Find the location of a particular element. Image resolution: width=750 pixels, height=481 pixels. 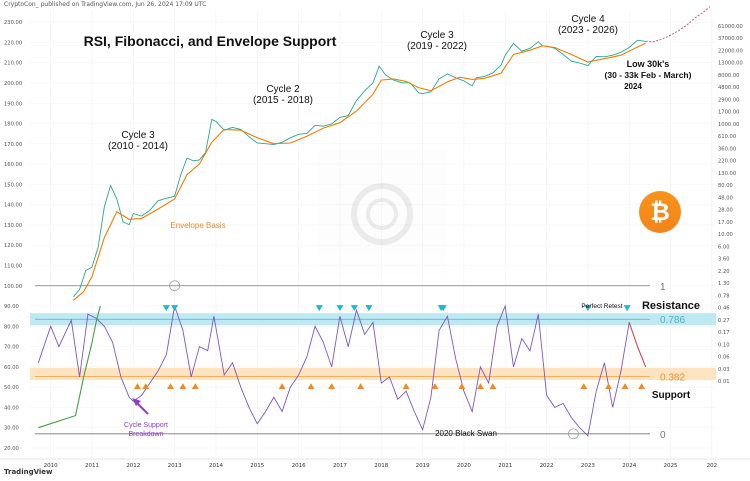

left-tick-label: 210.00 is located at coordinates (13, 64).